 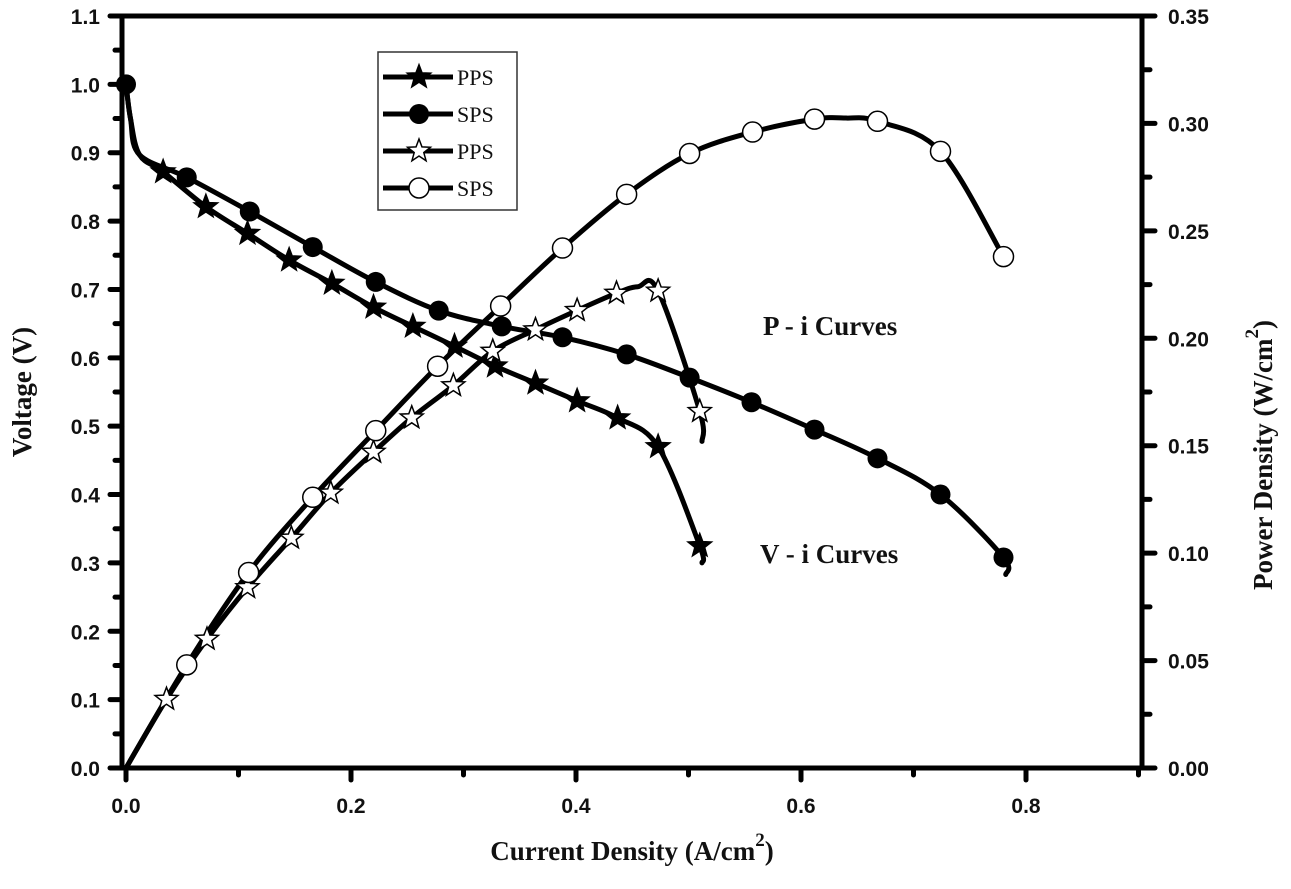 What do you see at coordinates (85, 85) in the screenshot?
I see `y-tick-label: 1.0` at bounding box center [85, 85].